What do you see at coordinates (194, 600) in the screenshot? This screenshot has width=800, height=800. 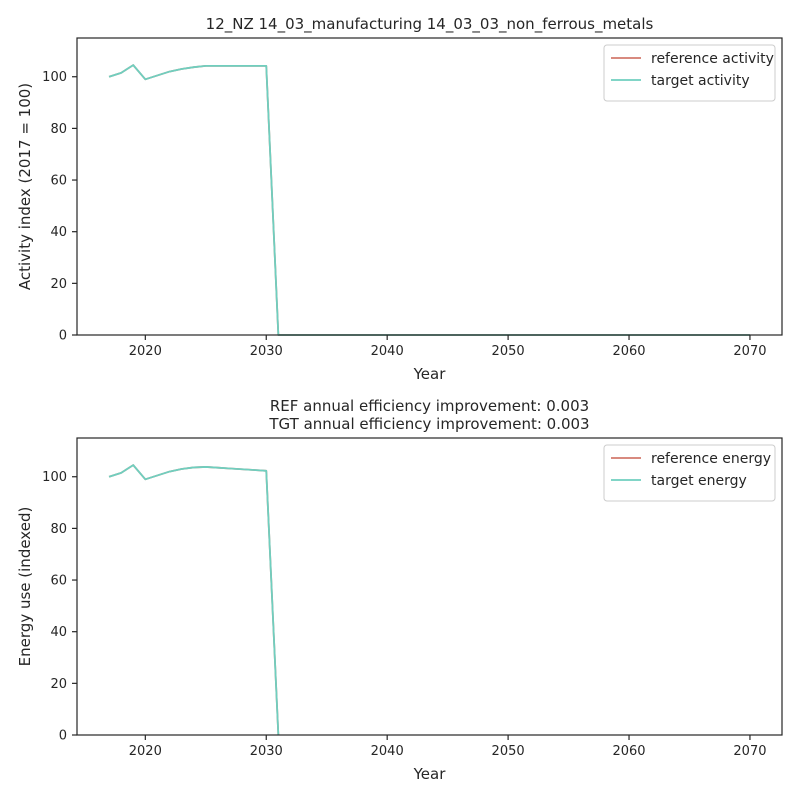 I see `series-line-target-energy` at bounding box center [194, 600].